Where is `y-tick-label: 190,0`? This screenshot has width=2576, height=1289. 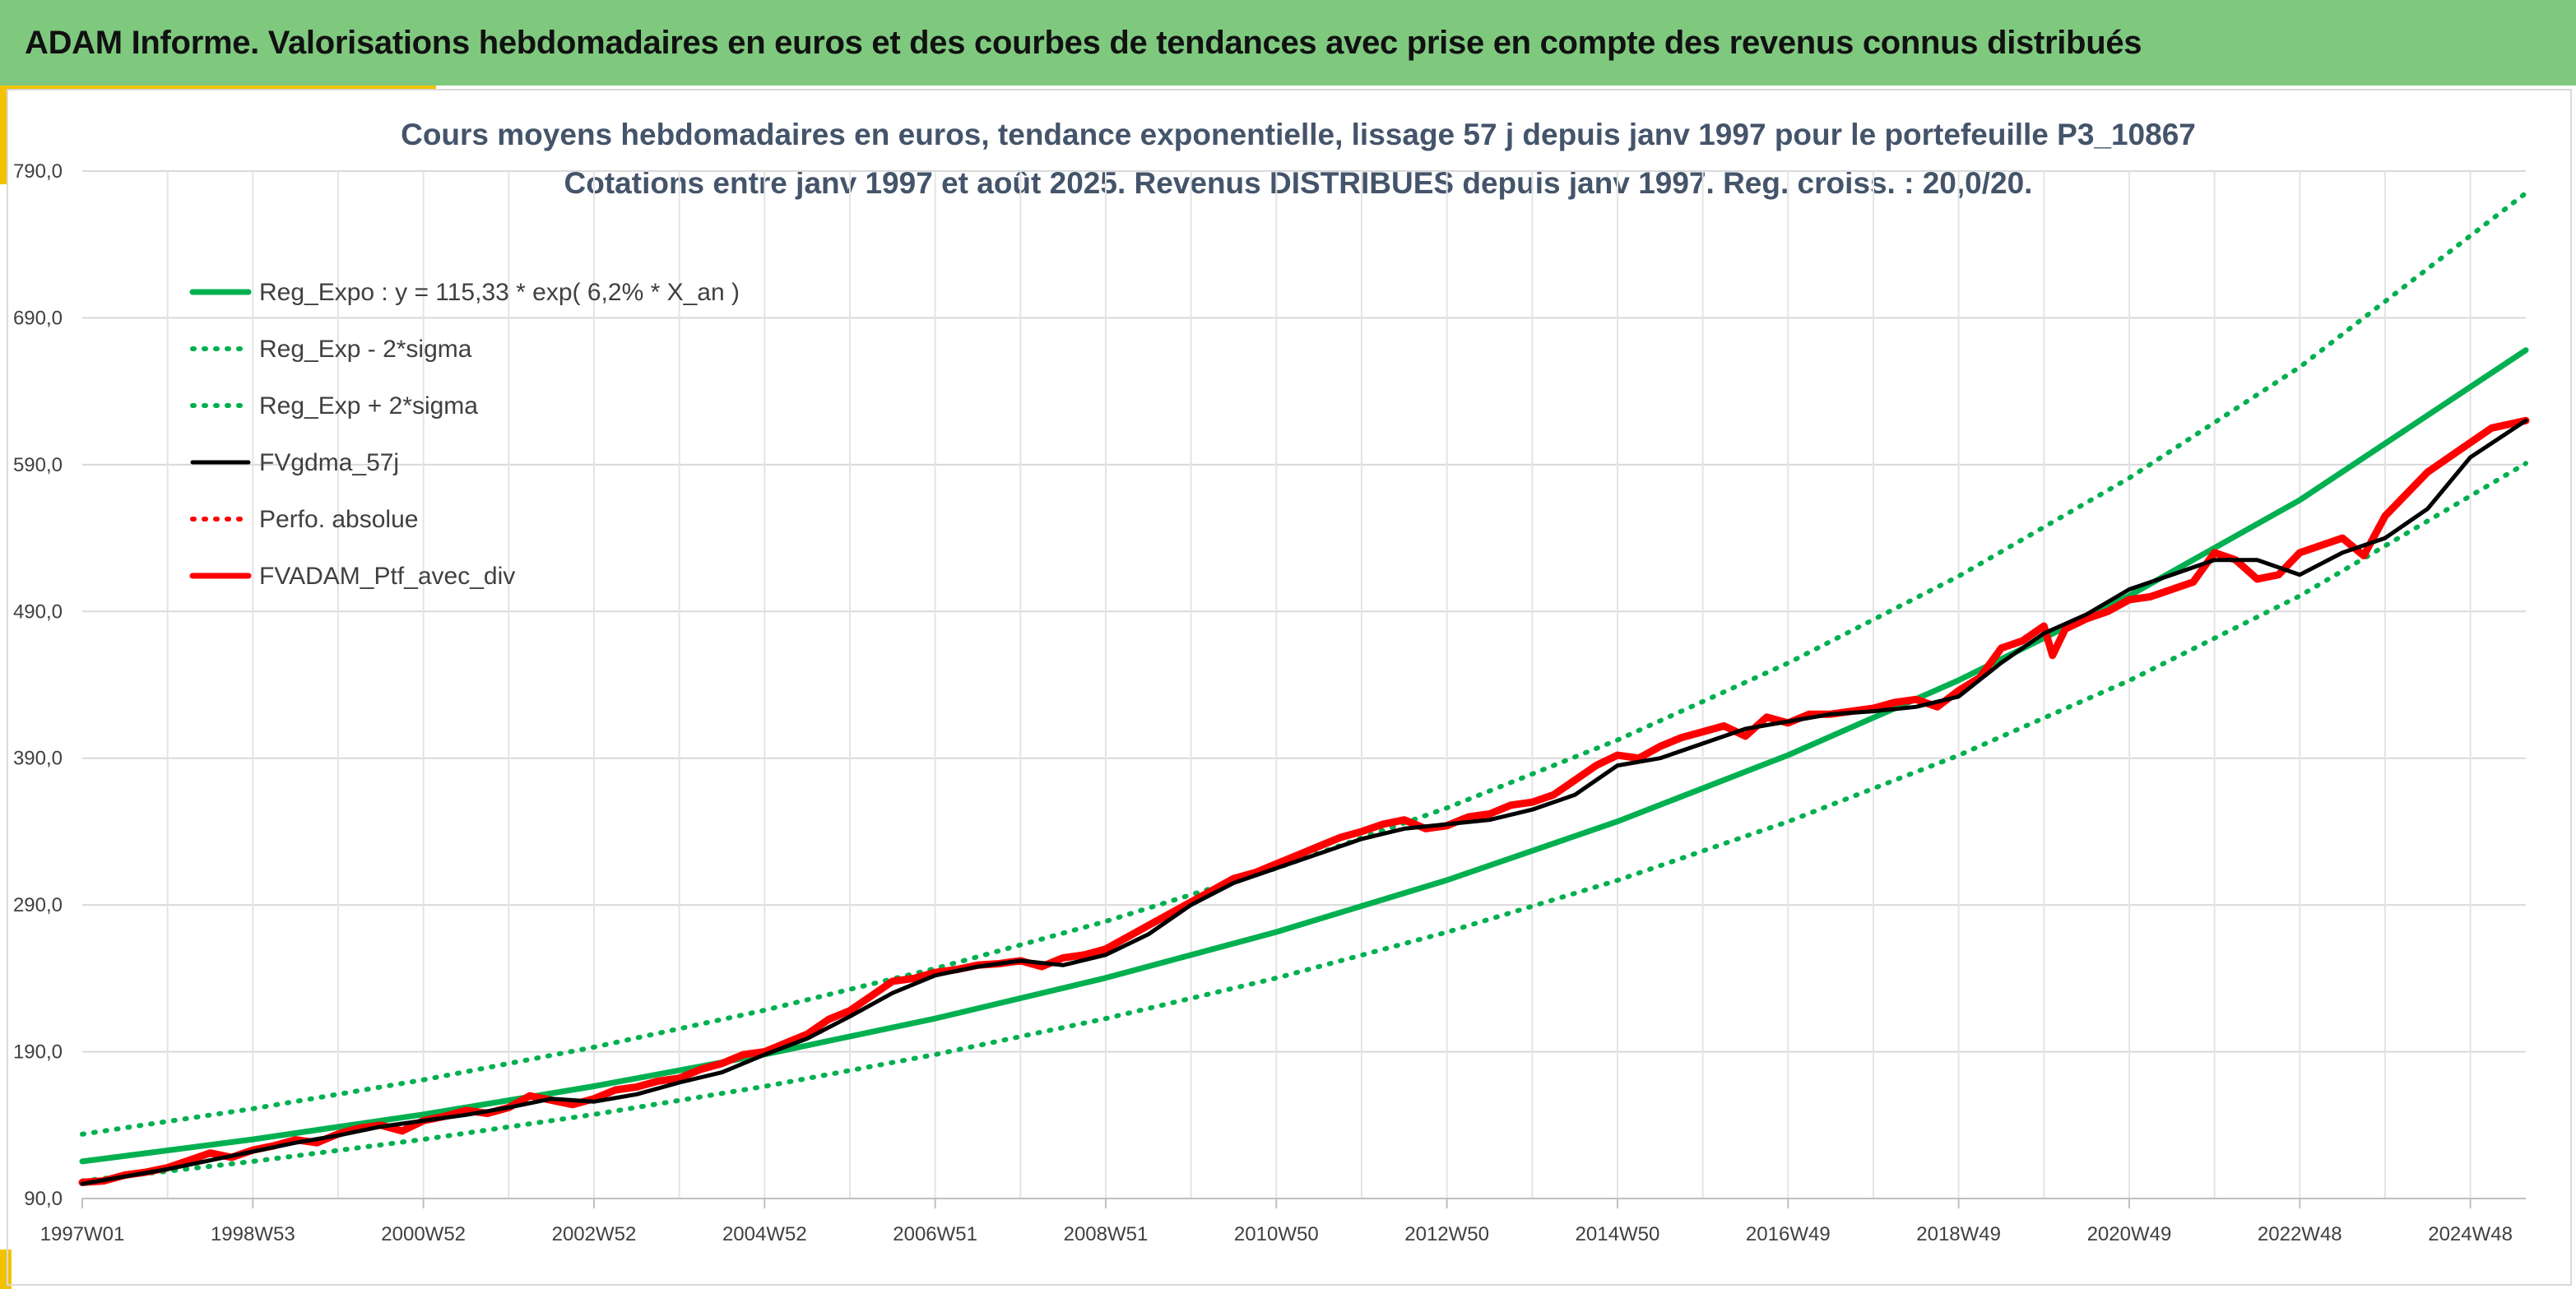
y-tick-label: 190,0 is located at coordinates (38, 1052).